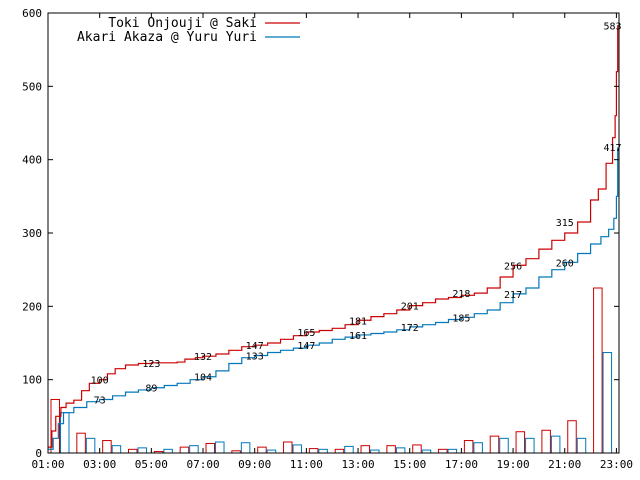 The height and width of the screenshot is (480, 640). I want to click on data-label-akari-1: 89, so click(151, 389).